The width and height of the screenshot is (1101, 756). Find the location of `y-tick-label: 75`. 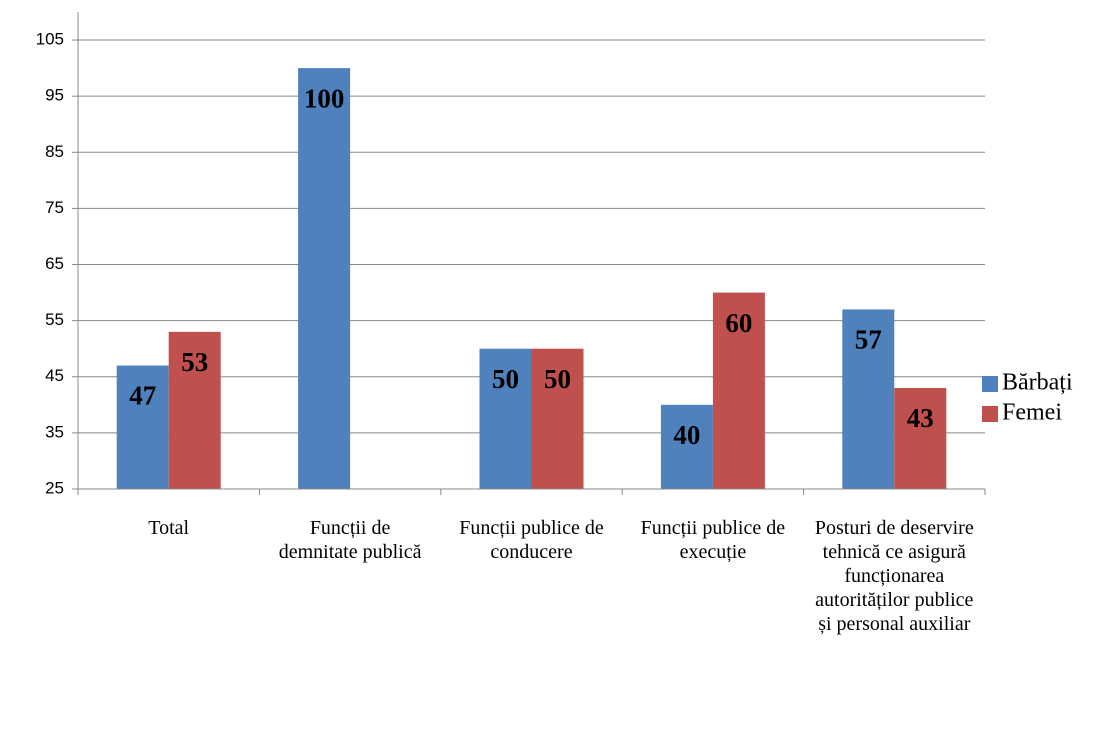

y-tick-label: 75 is located at coordinates (54, 207).